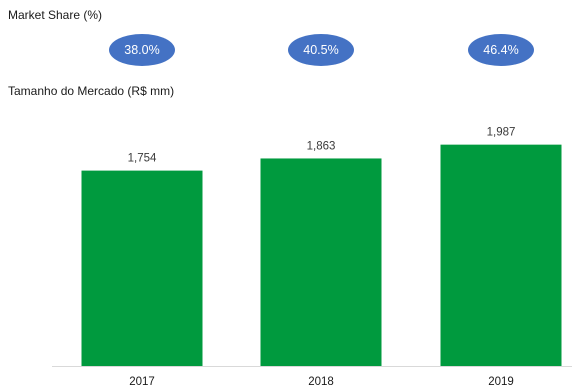  Describe the element at coordinates (321, 382) in the screenshot. I see `x-tick-label-2018: 2018` at that location.